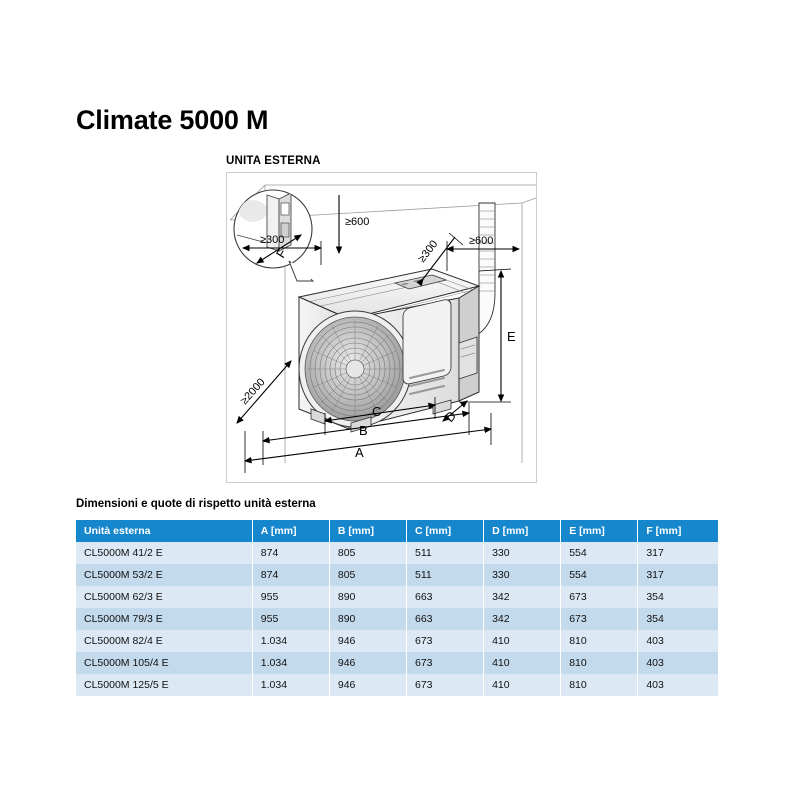 Image resolution: width=800 pixels, height=800 pixels. Describe the element at coordinates (363, 430) in the screenshot. I see `dimension-b-label: B` at that location.